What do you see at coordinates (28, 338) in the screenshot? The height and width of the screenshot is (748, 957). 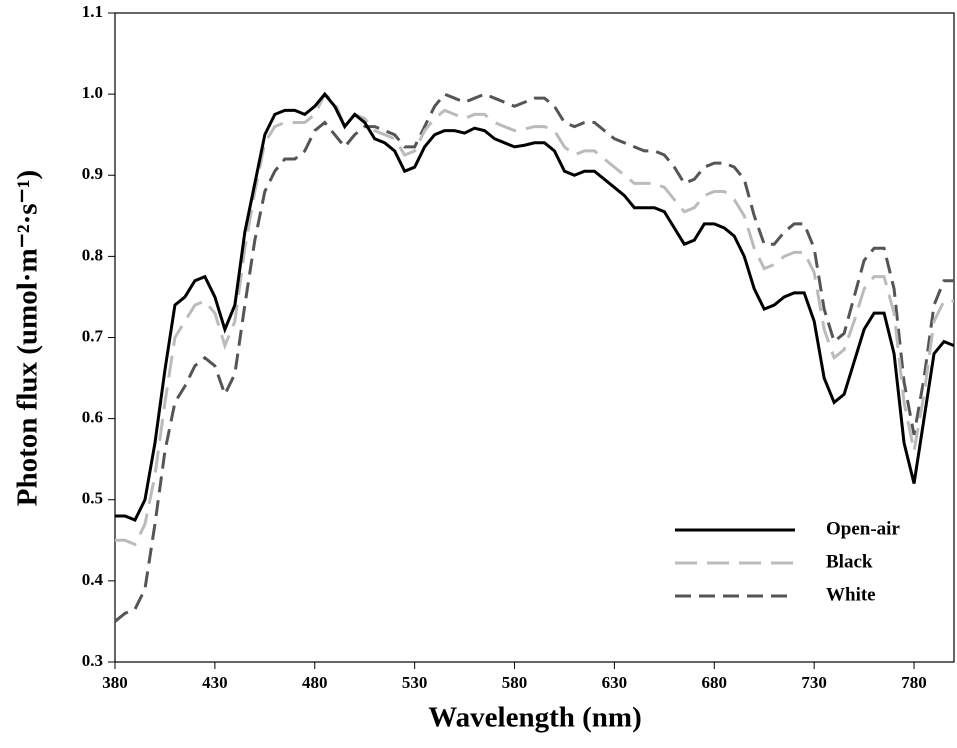 I see `y-axis-label: Photon flux (umol·m⁻²·s⁻¹)` at bounding box center [28, 338].